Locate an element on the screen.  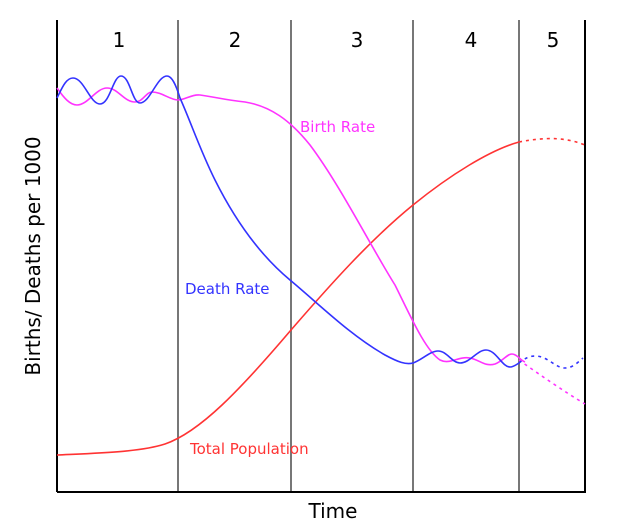
birth-rate-projection is located at coordinates (552, 382).